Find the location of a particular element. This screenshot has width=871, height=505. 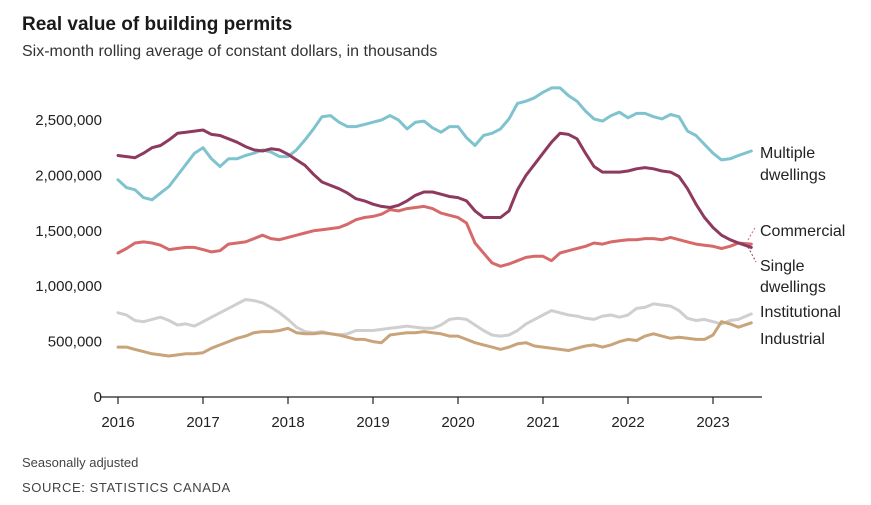

series-label: Multiple is located at coordinates (787, 153).